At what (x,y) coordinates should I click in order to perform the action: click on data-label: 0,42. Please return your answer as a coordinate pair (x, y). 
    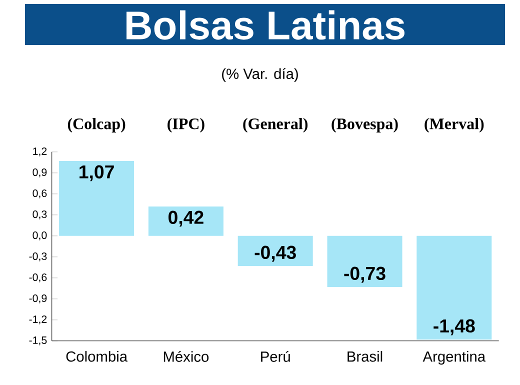
    Looking at the image, I should click on (186, 218).